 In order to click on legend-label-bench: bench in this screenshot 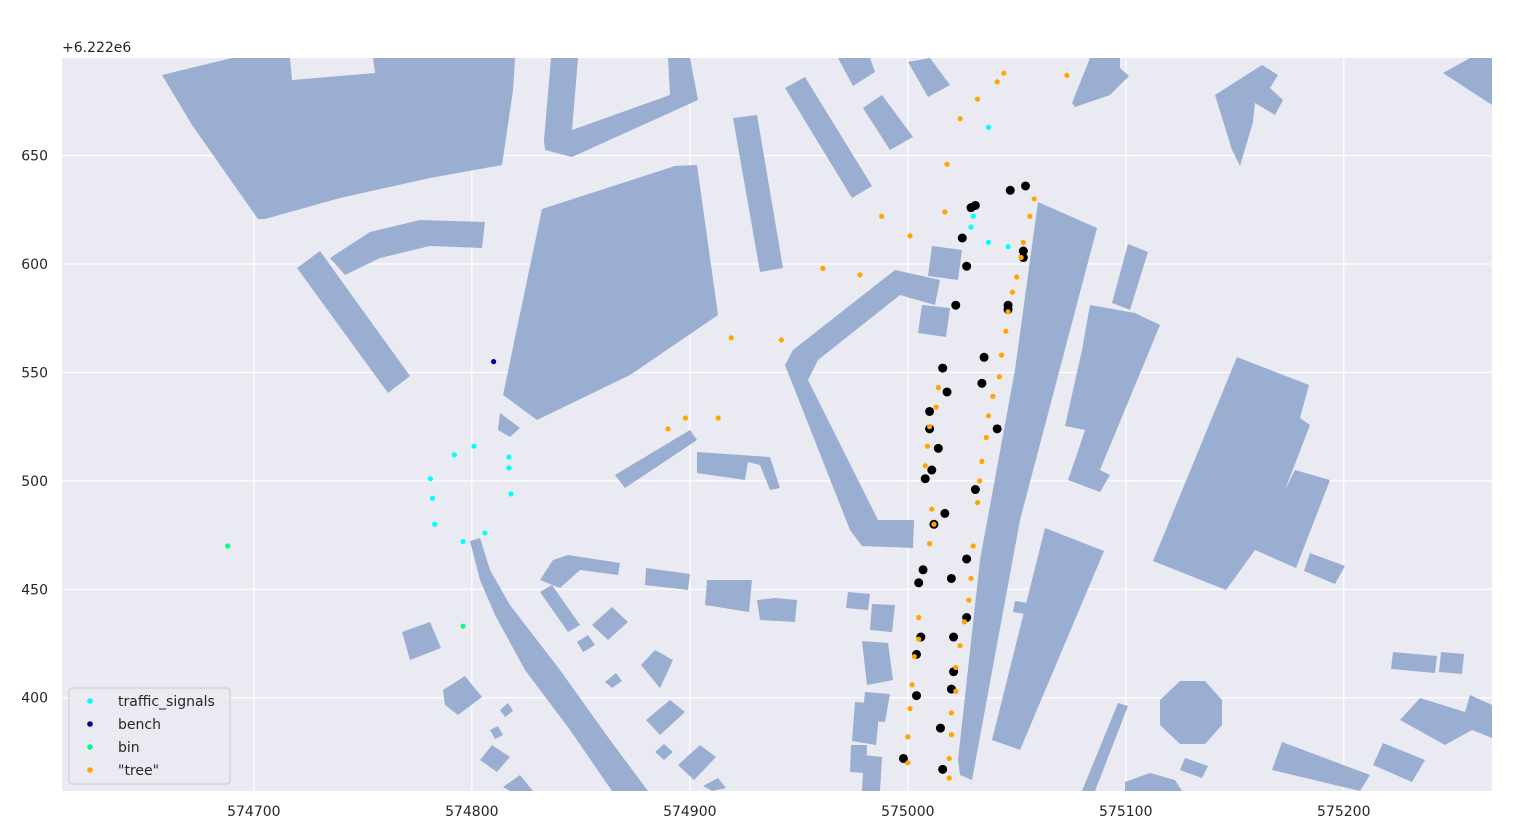, I will do `click(139, 725)`.